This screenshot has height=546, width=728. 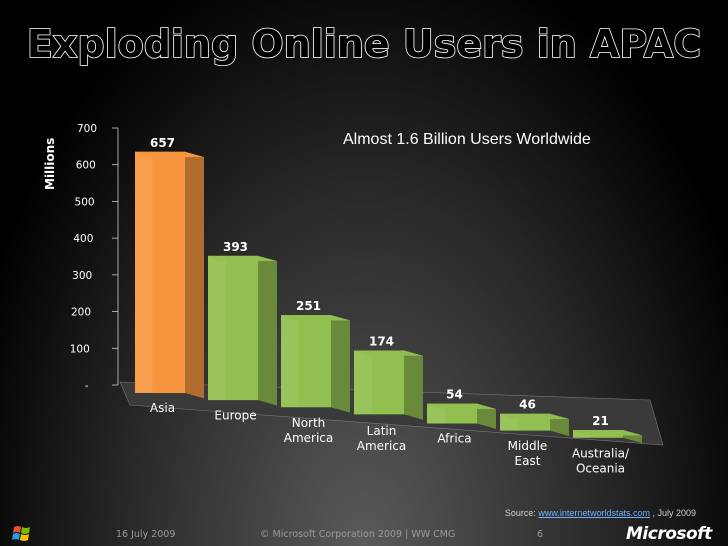 What do you see at coordinates (85, 202) in the screenshot?
I see `y-tick-label: 500` at bounding box center [85, 202].